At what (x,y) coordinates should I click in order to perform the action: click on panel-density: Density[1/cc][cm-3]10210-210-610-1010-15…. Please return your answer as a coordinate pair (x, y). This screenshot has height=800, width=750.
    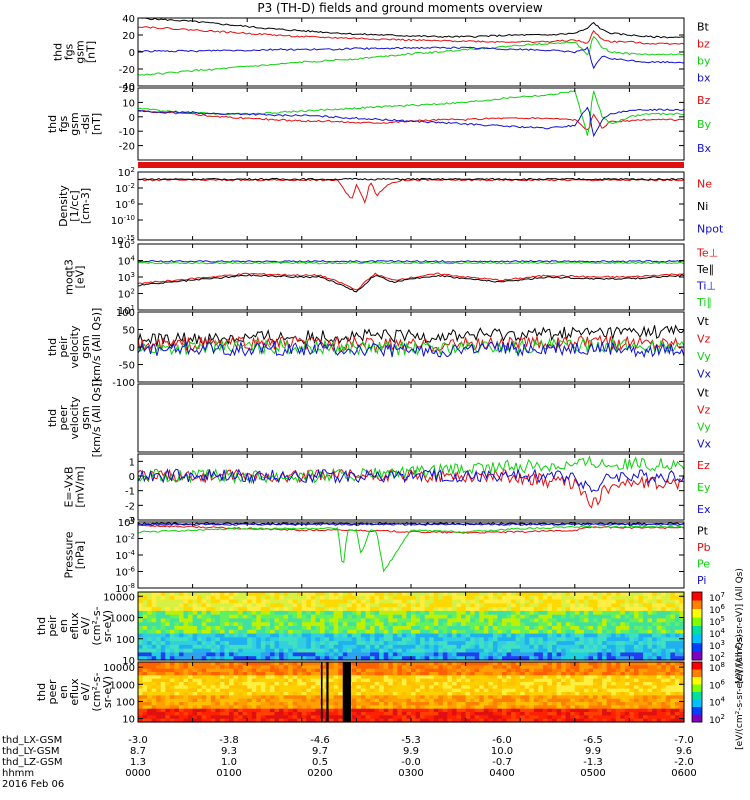
    Looking at the image, I should click on (390, 206).